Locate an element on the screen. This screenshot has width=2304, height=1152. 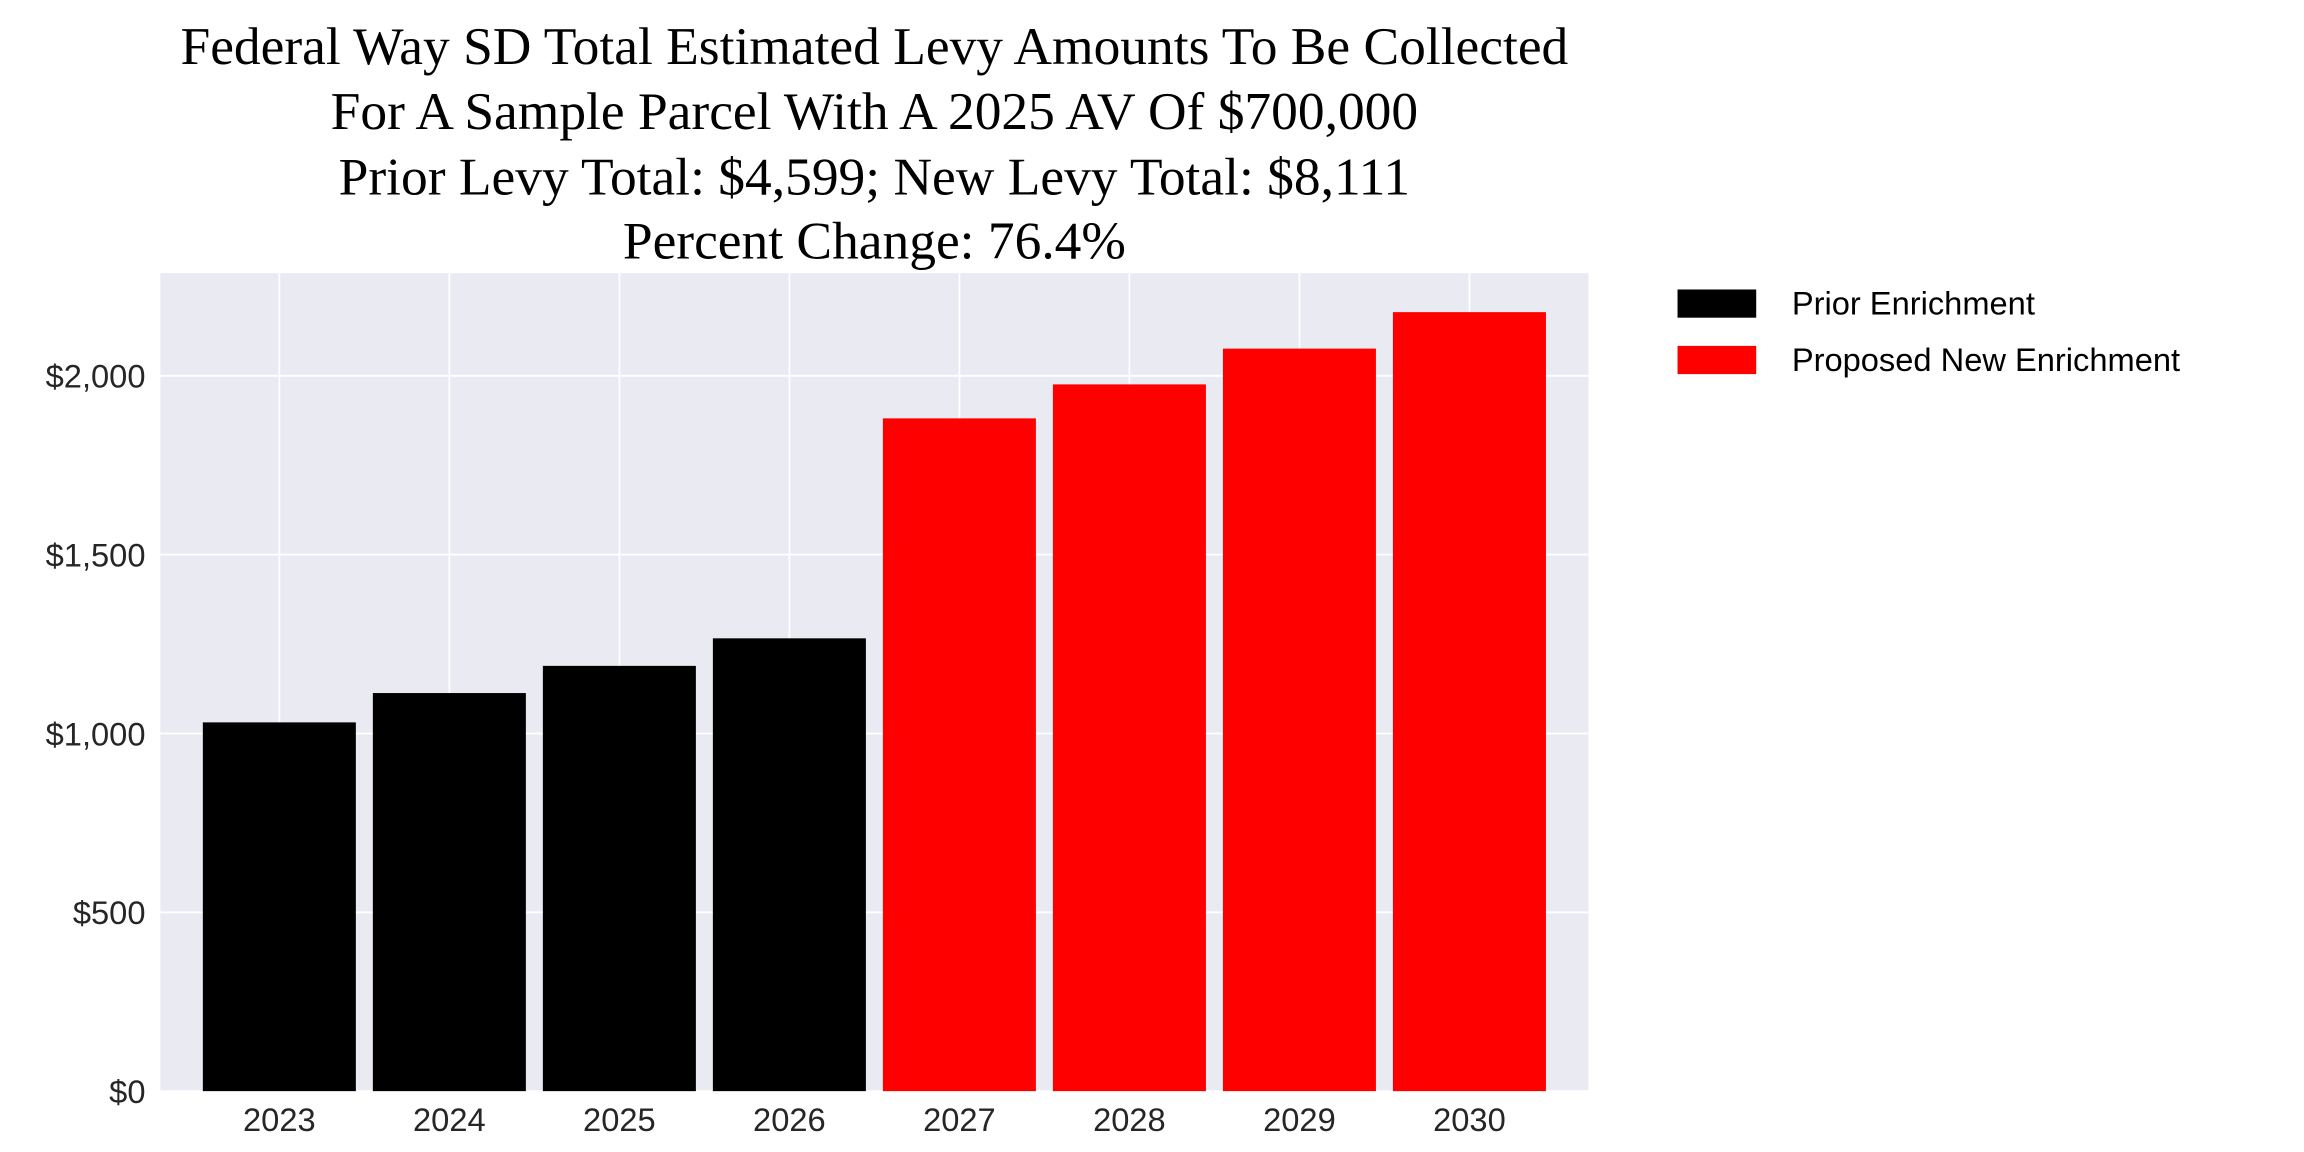
legend-swatch-prior is located at coordinates (1717, 303).